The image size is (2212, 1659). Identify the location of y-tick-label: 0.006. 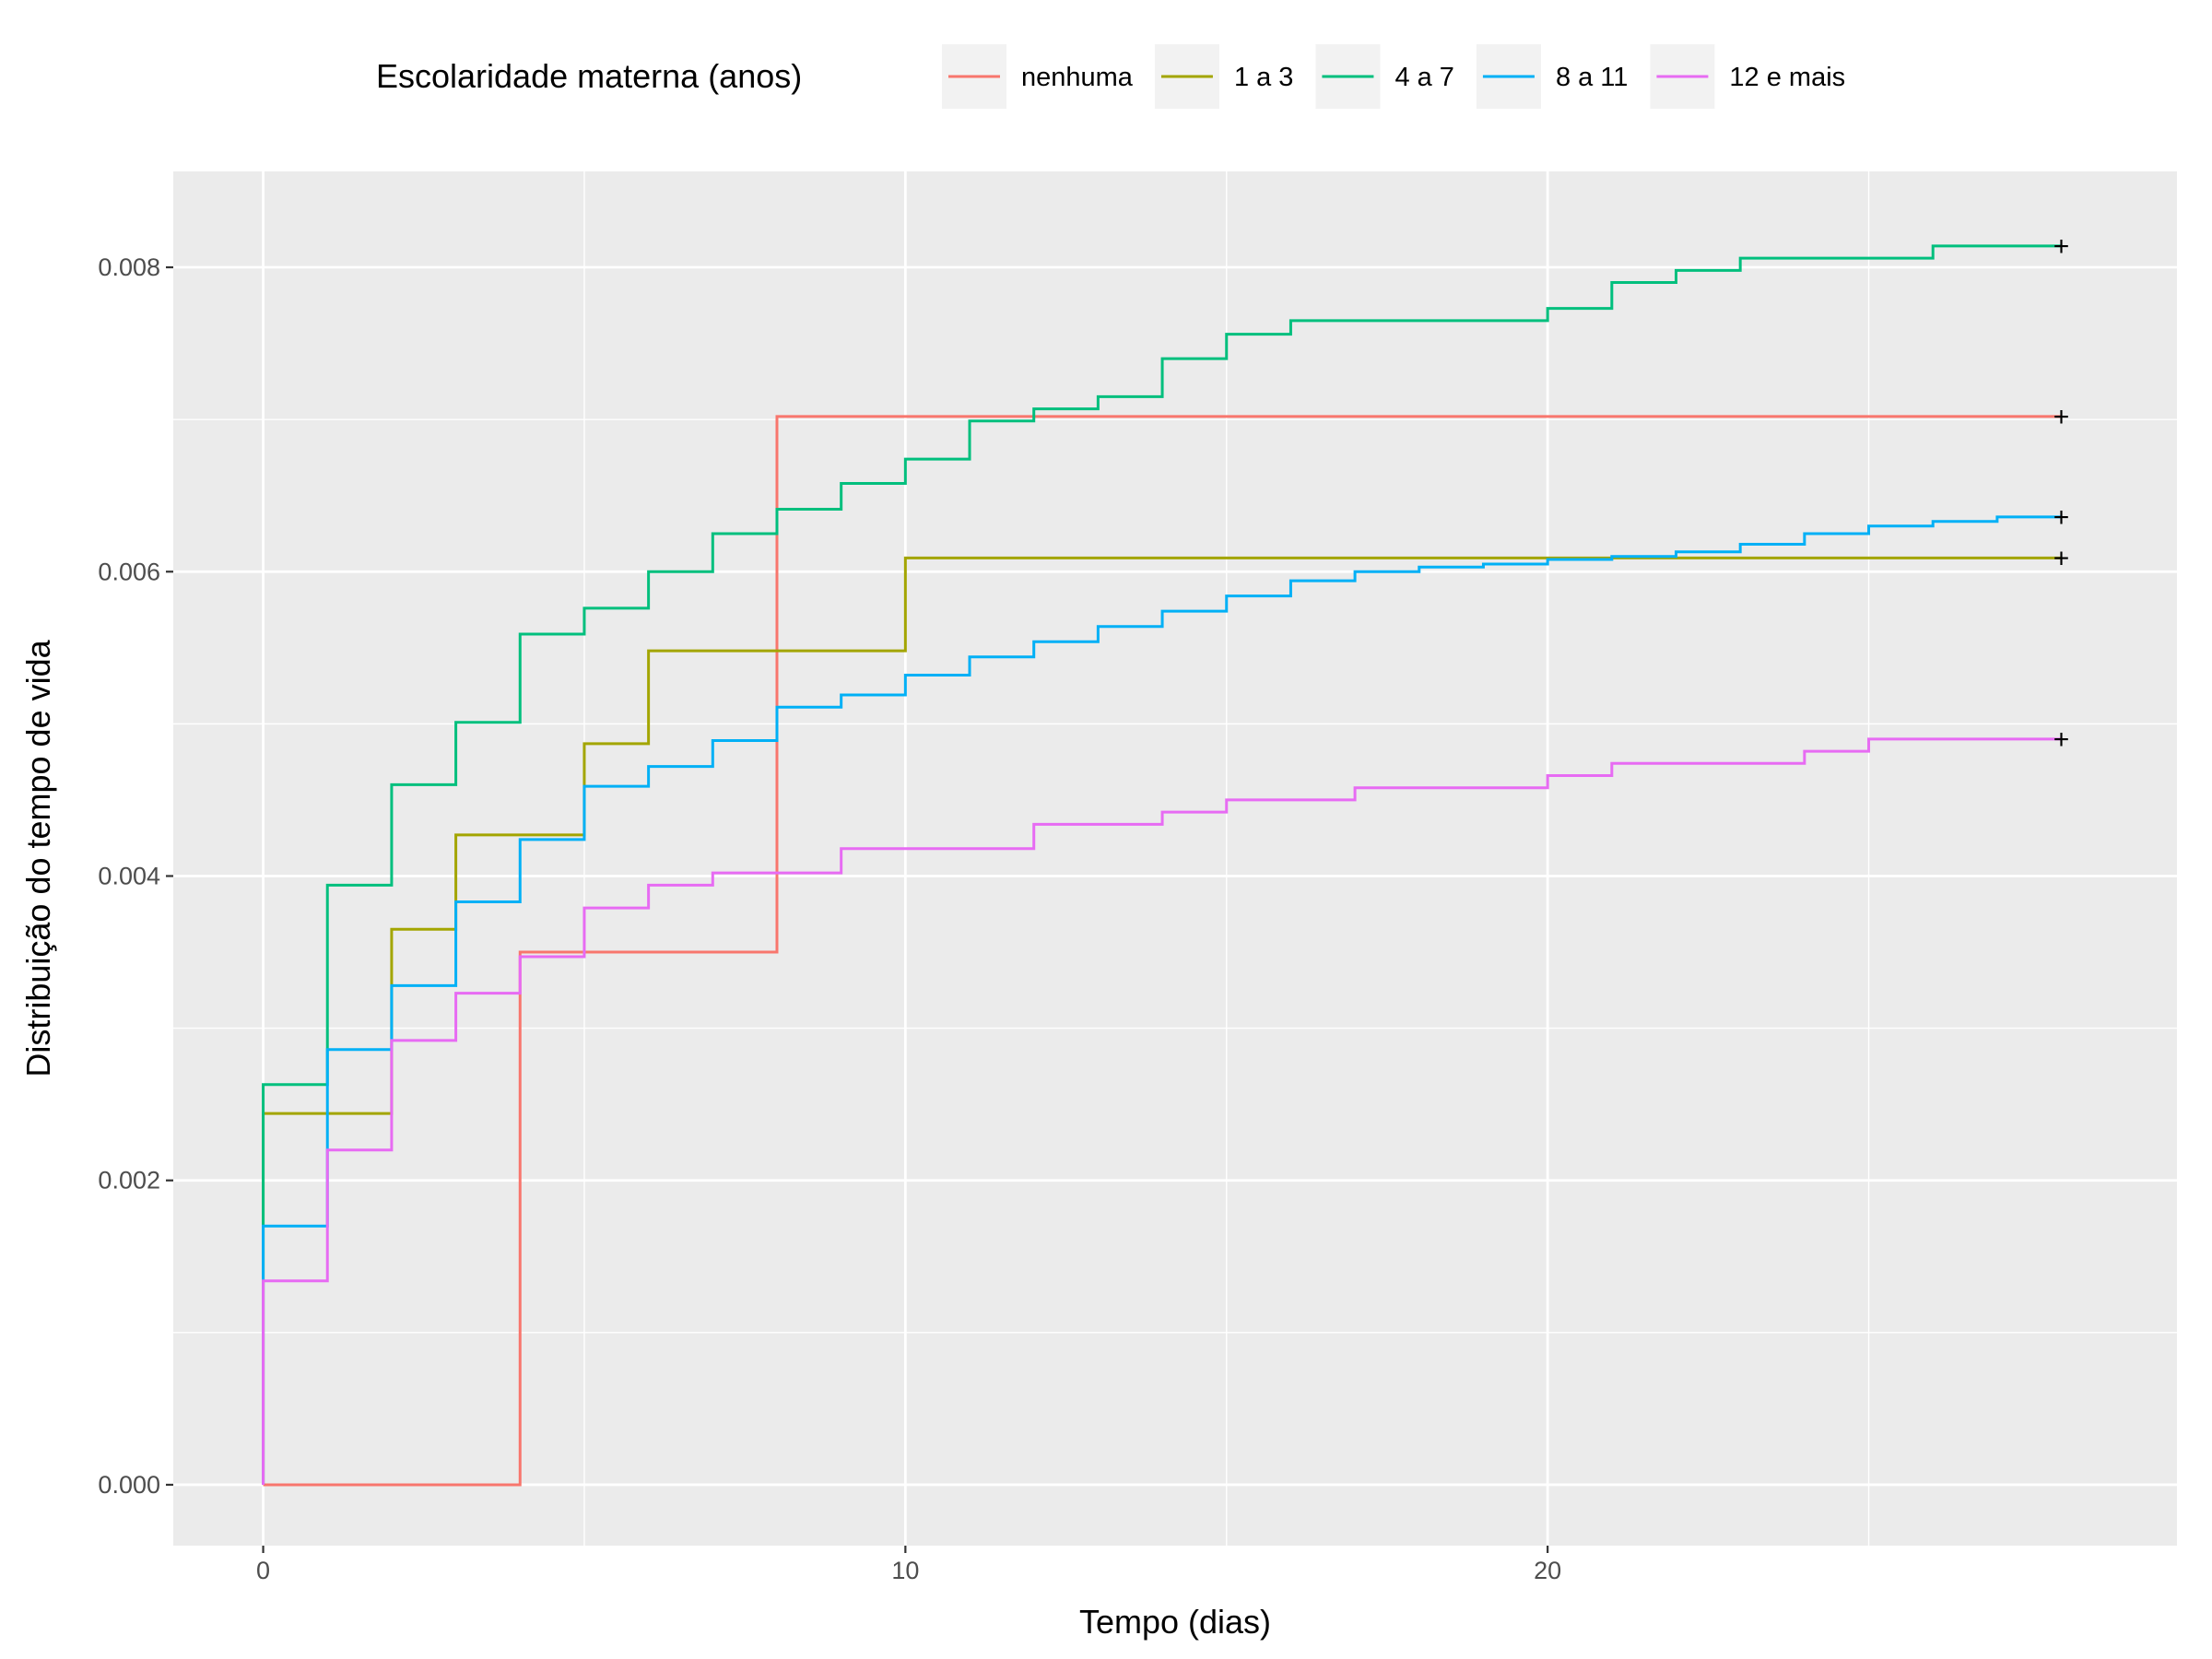
(129, 571).